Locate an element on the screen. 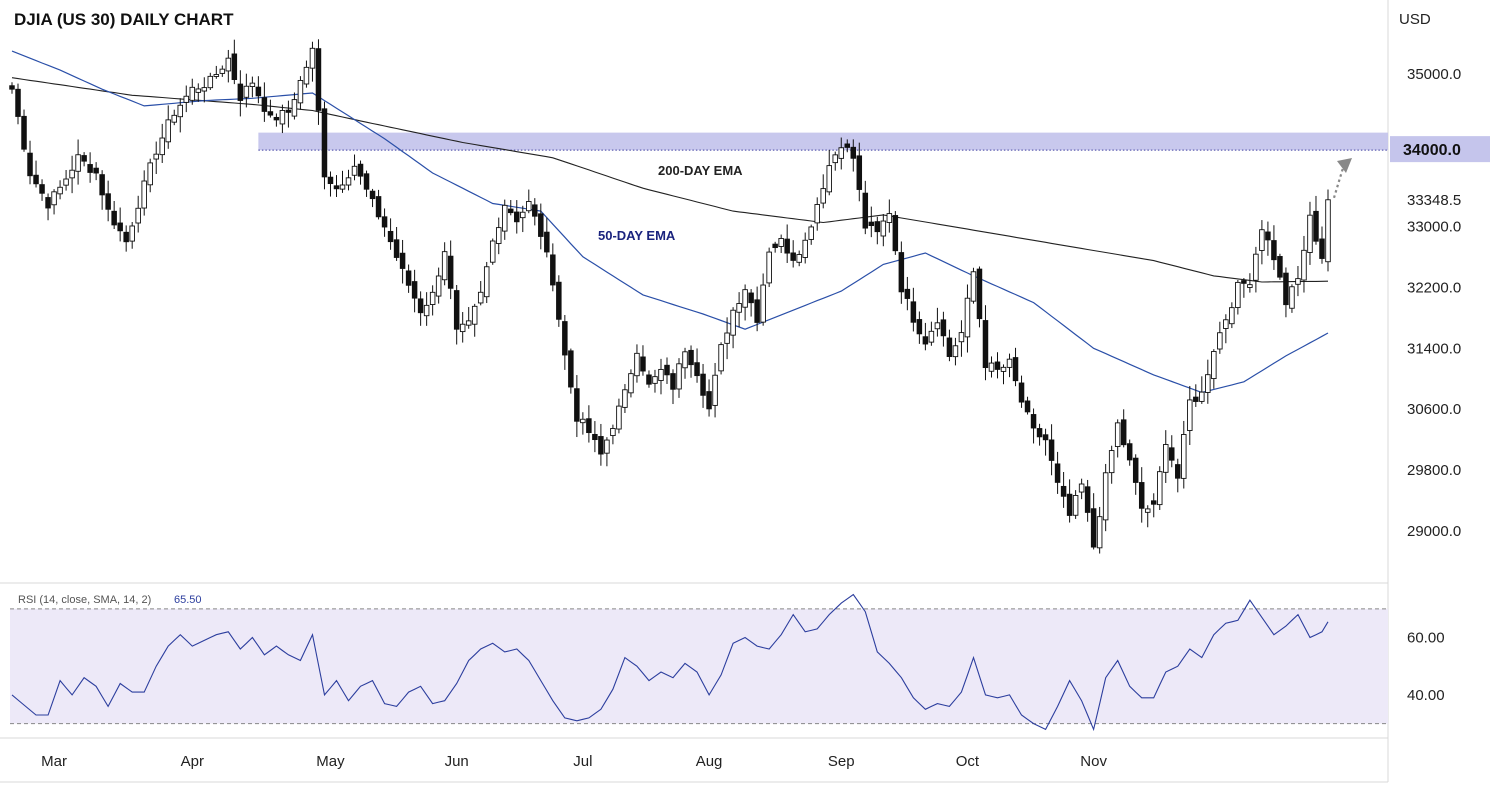 Image resolution: width=1497 pixels, height=793 pixels. resistance-price-label: 34000.0 is located at coordinates (1432, 150).